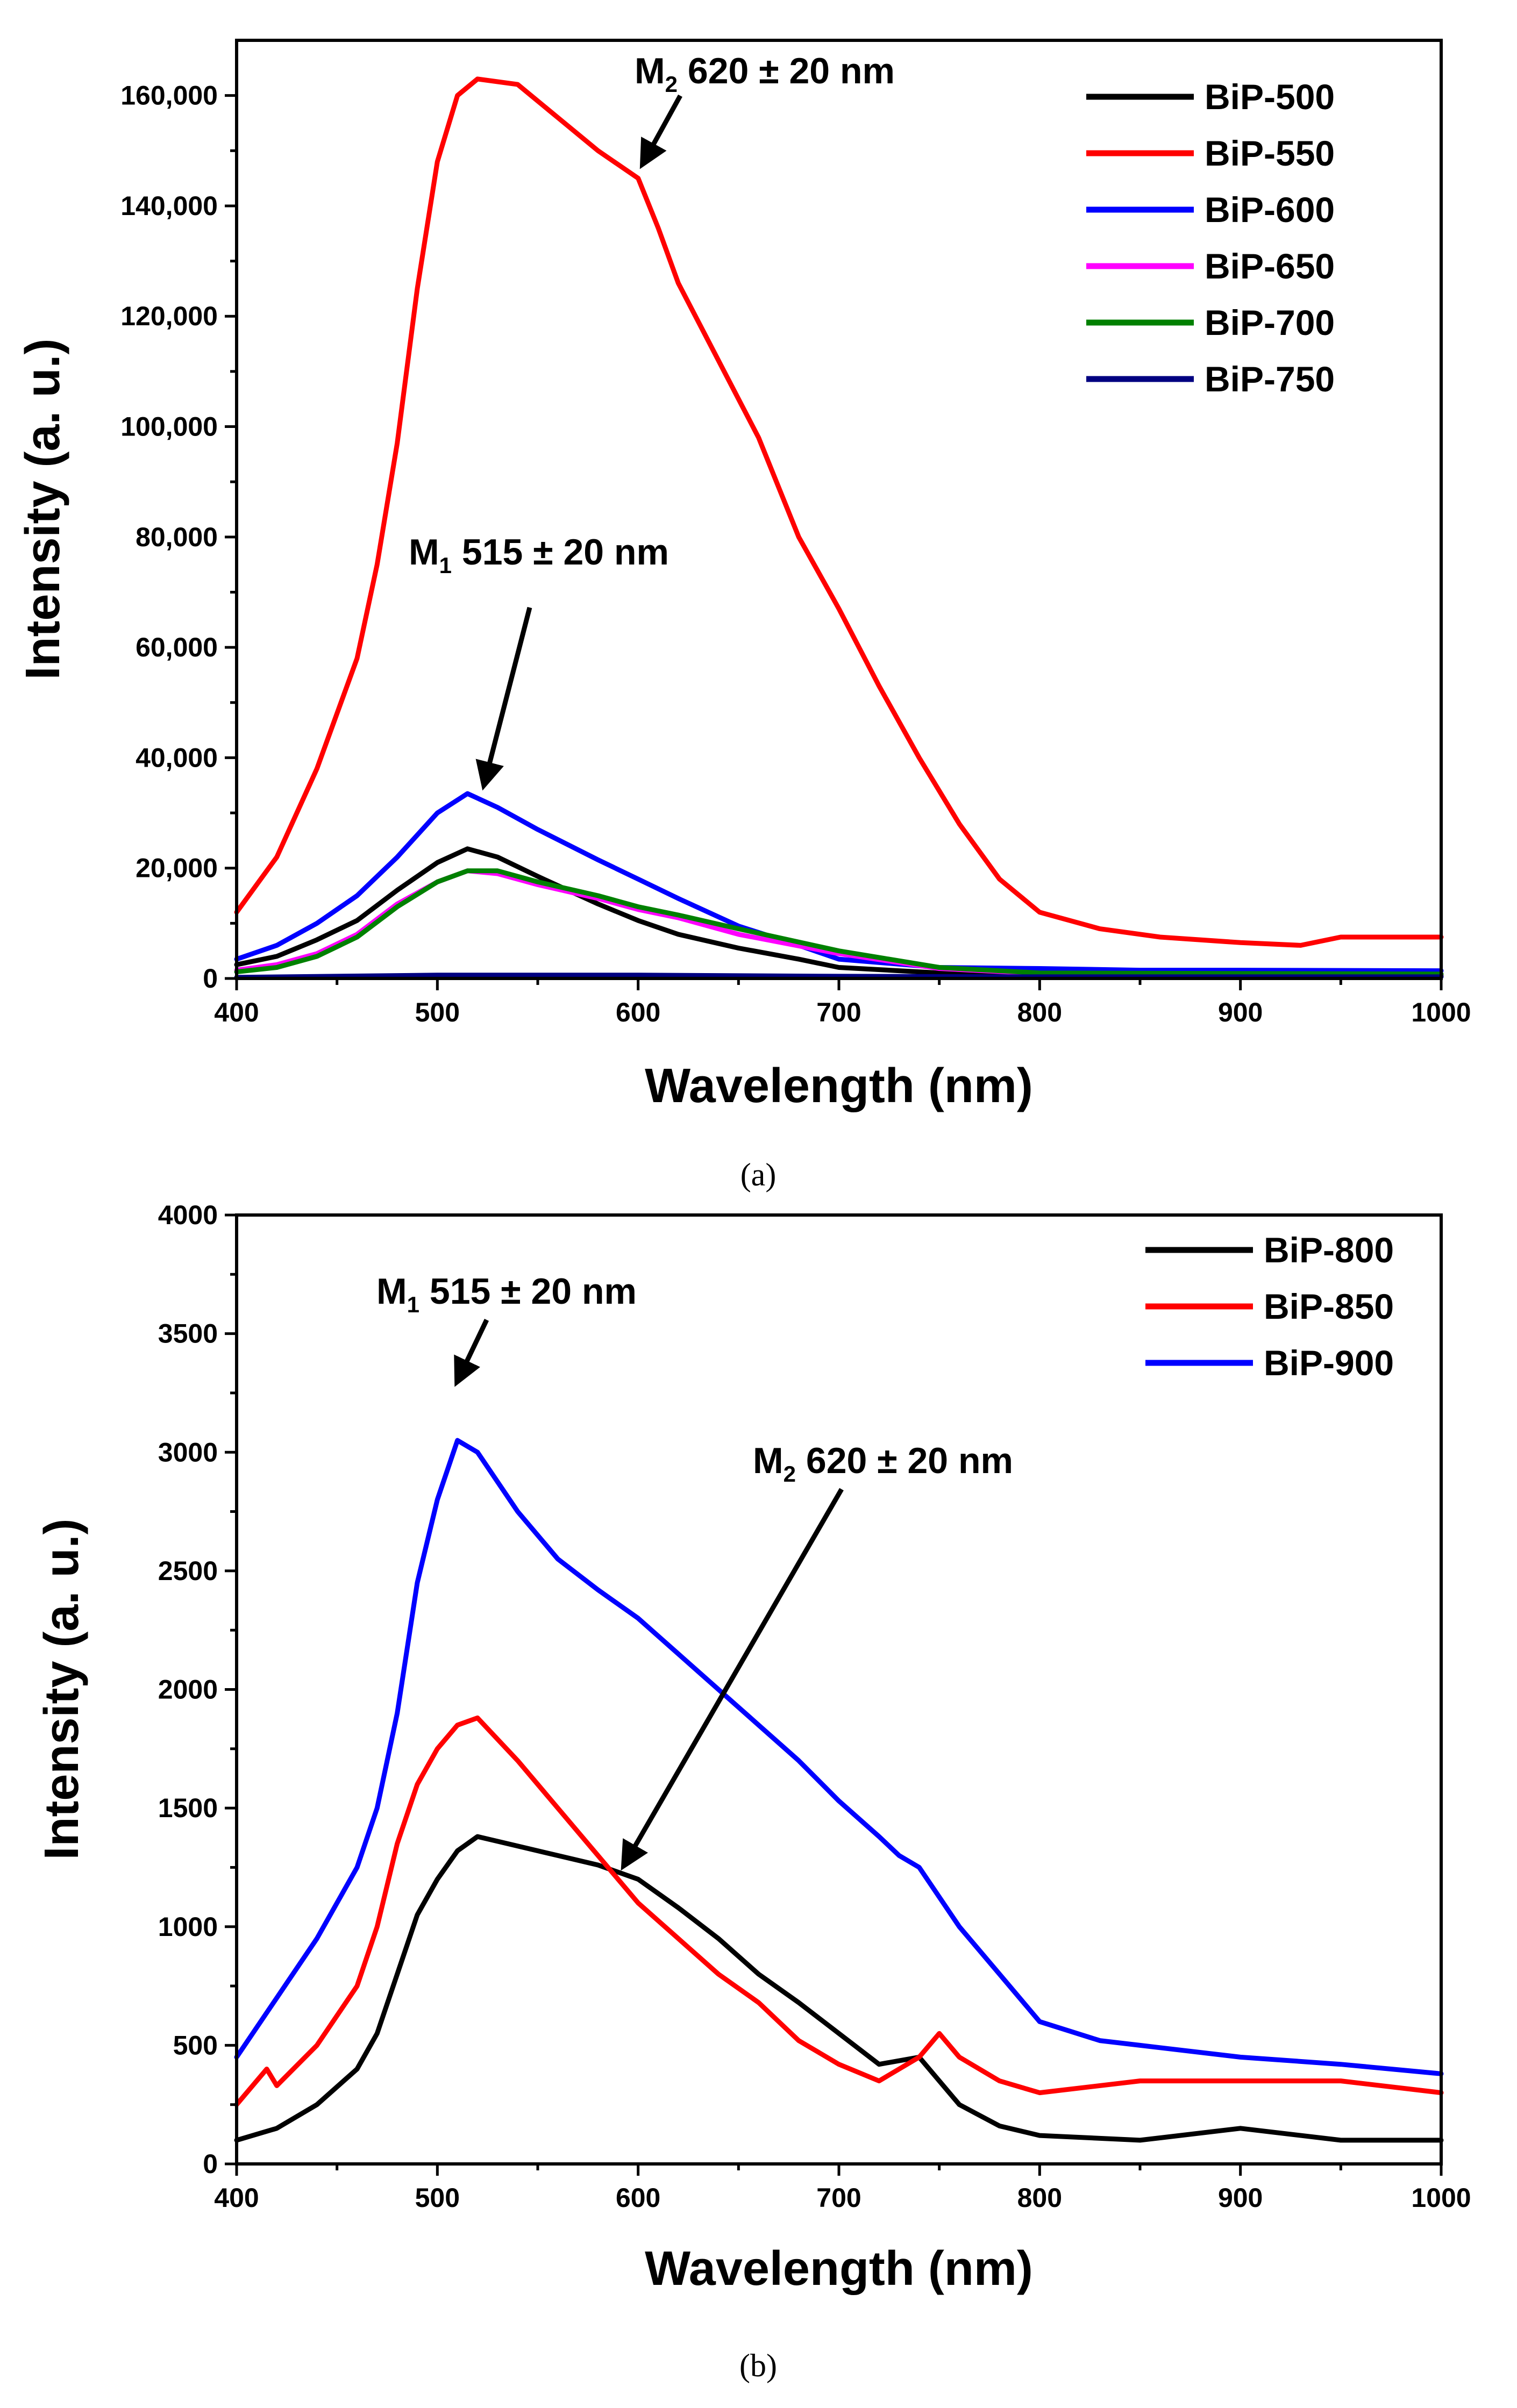  Describe the element at coordinates (188, 1571) in the screenshot. I see `y-tick-label: 2500` at that location.